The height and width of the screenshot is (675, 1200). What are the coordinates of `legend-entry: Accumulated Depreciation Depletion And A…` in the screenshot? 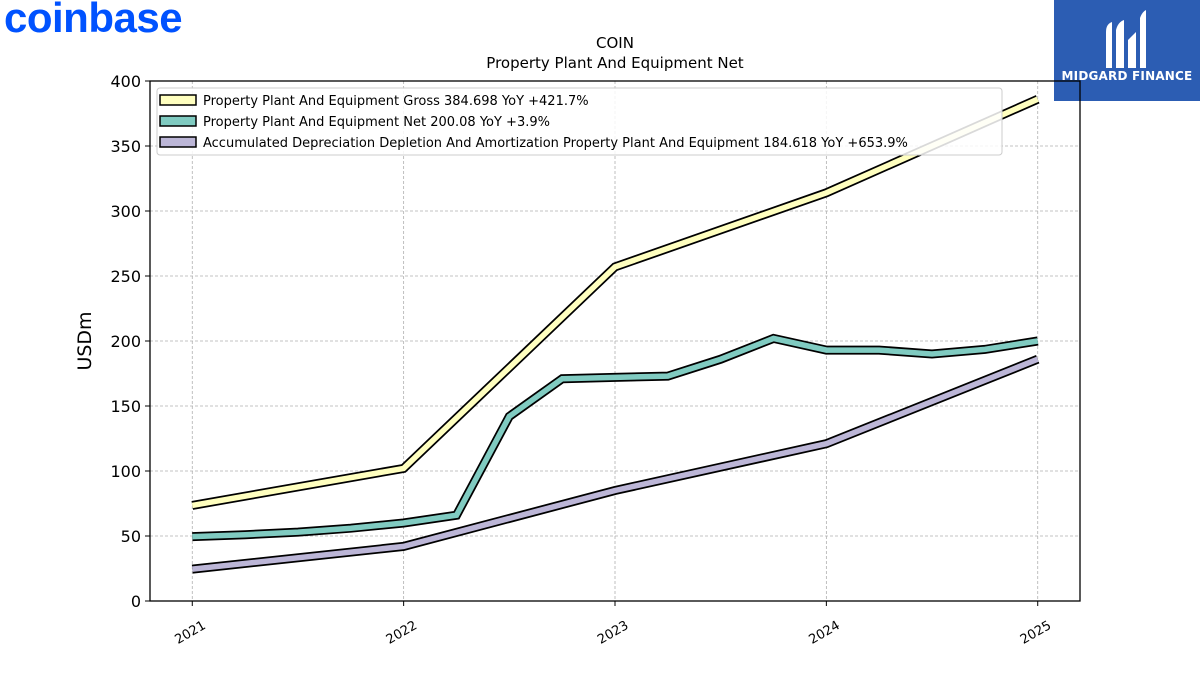 It's located at (555, 143).